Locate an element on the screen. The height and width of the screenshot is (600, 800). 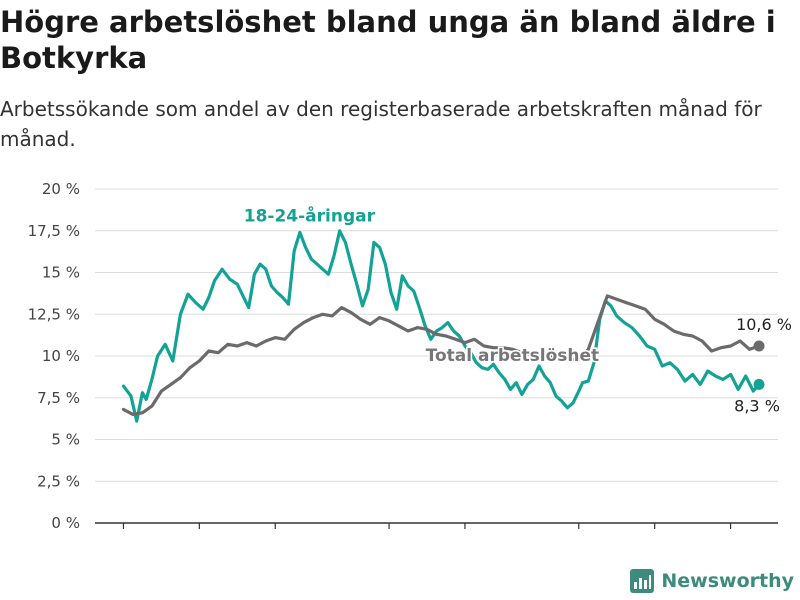
y-tick-label: 17,5 % is located at coordinates (54, 231).